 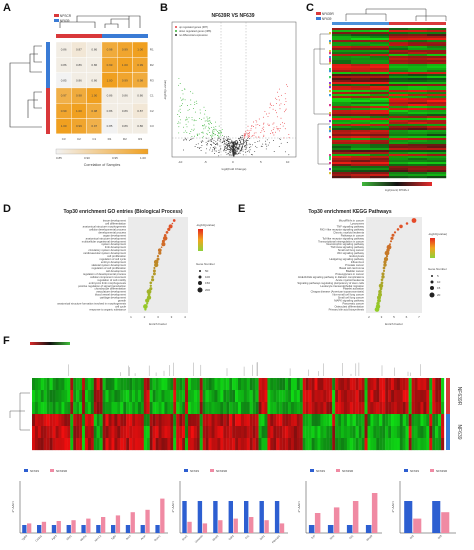 What do you see at coordinates (351, 226) in the screenshot?
I see `term-label: TNF signaling pathway` at bounding box center [351, 226].